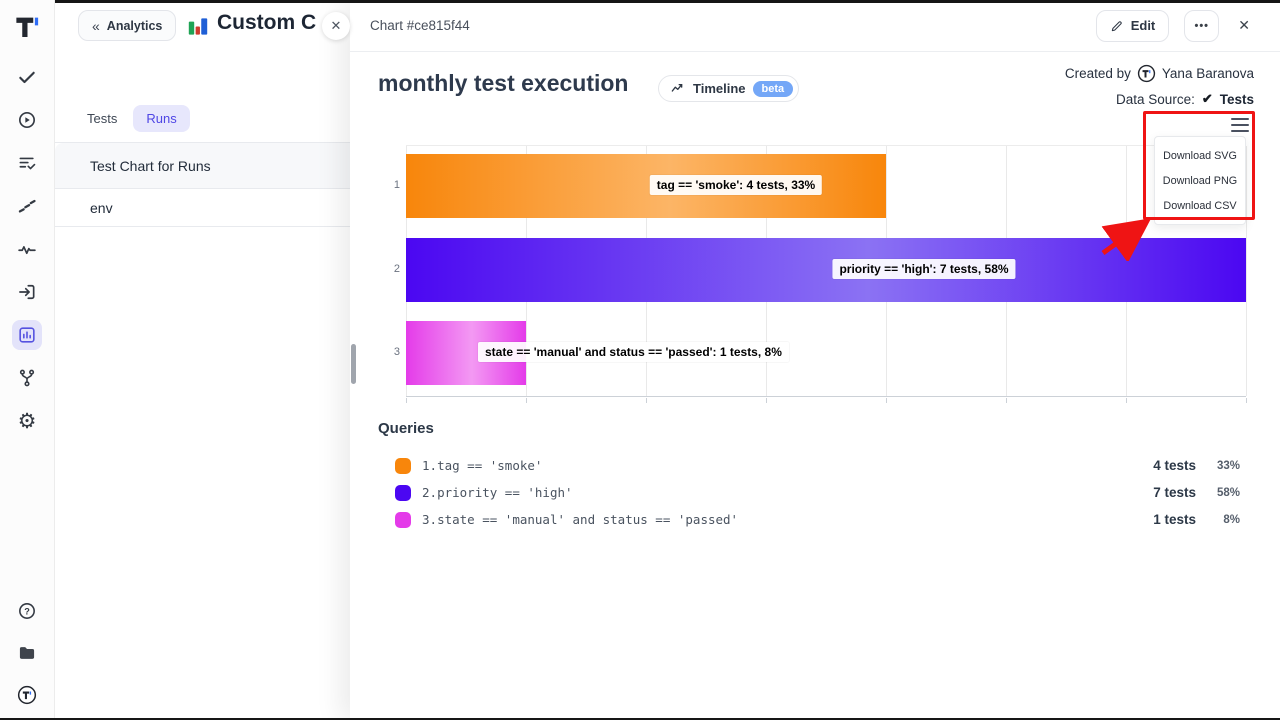  I want to click on query-tests-count: 4 tests, so click(1174, 465).